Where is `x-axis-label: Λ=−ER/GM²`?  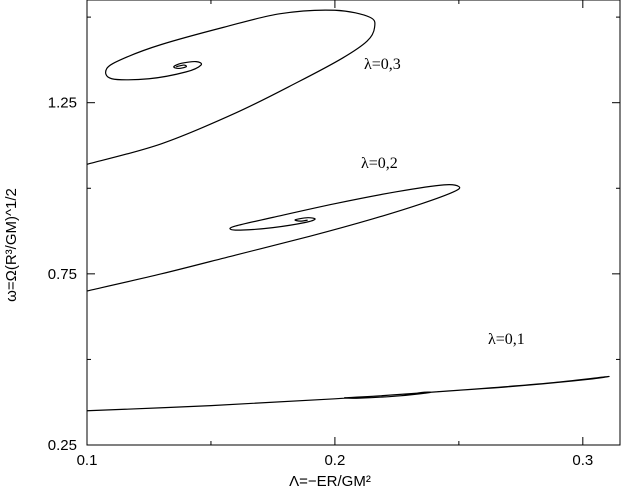 x-axis-label: Λ=−ER/GM² is located at coordinates (330, 481).